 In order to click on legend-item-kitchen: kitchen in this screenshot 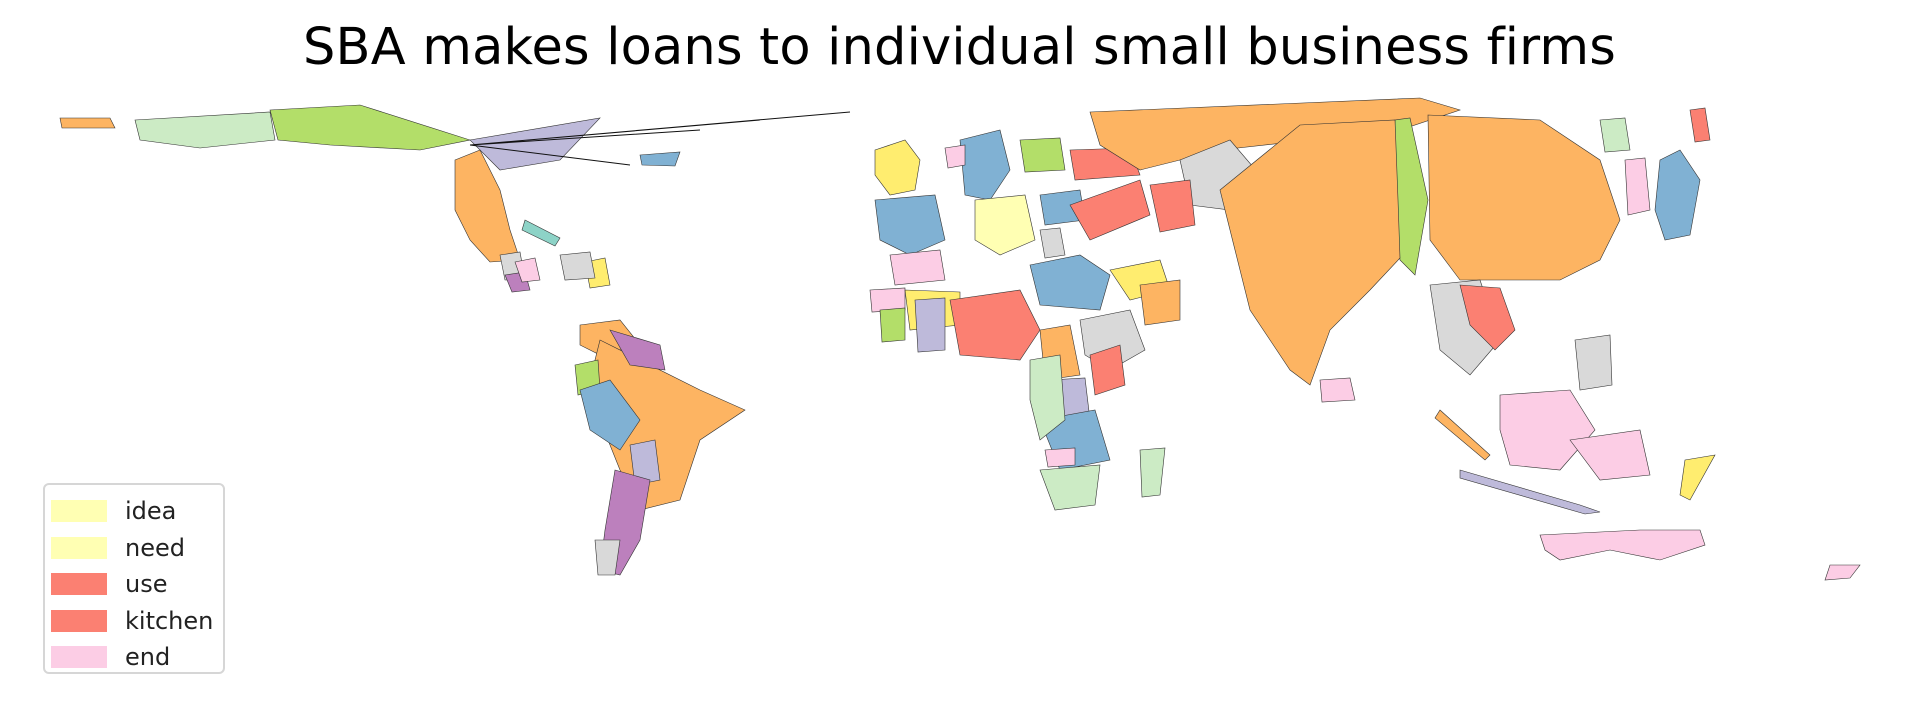, I will do `click(134, 621)`.